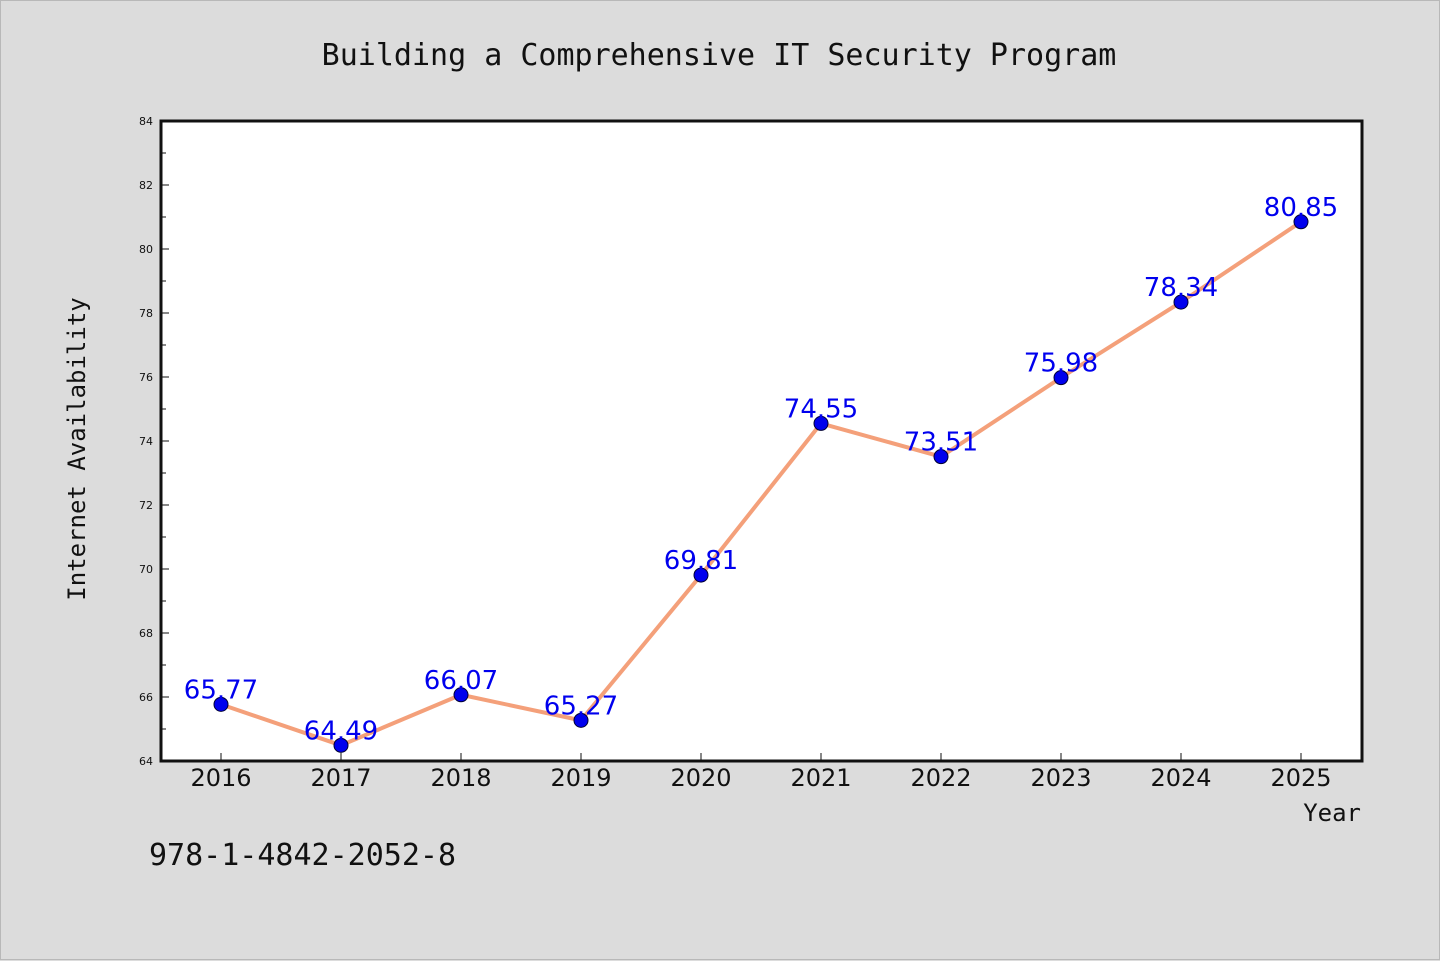 Image resolution: width=1440 pixels, height=961 pixels. I want to click on data-label: 75.98, so click(1061, 364).